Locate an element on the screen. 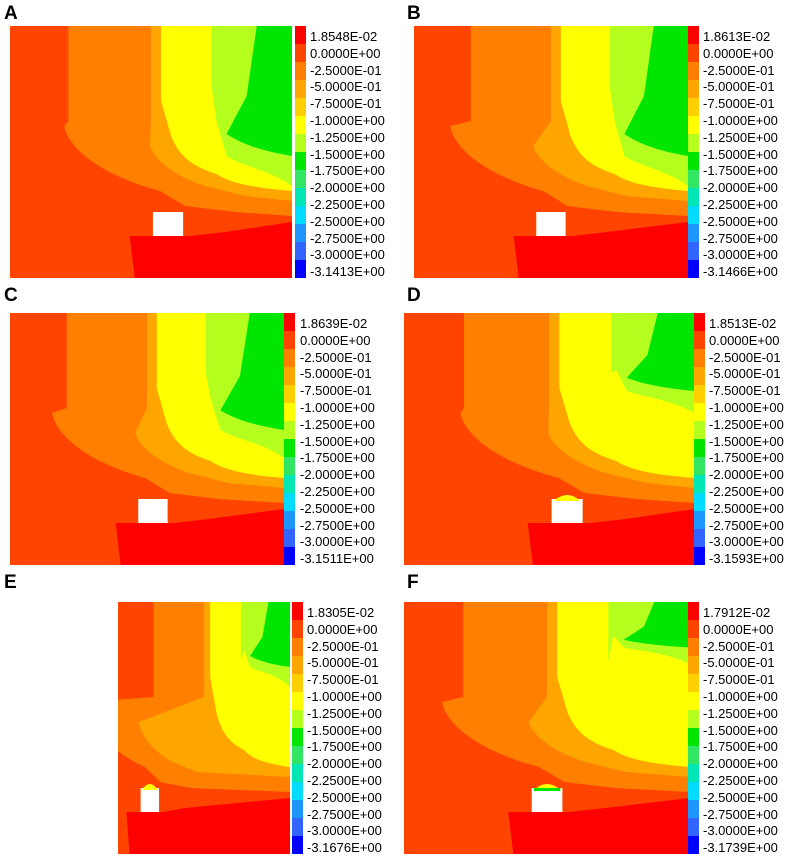 The height and width of the screenshot is (861, 809). panel-letter: E is located at coordinates (10, 582).